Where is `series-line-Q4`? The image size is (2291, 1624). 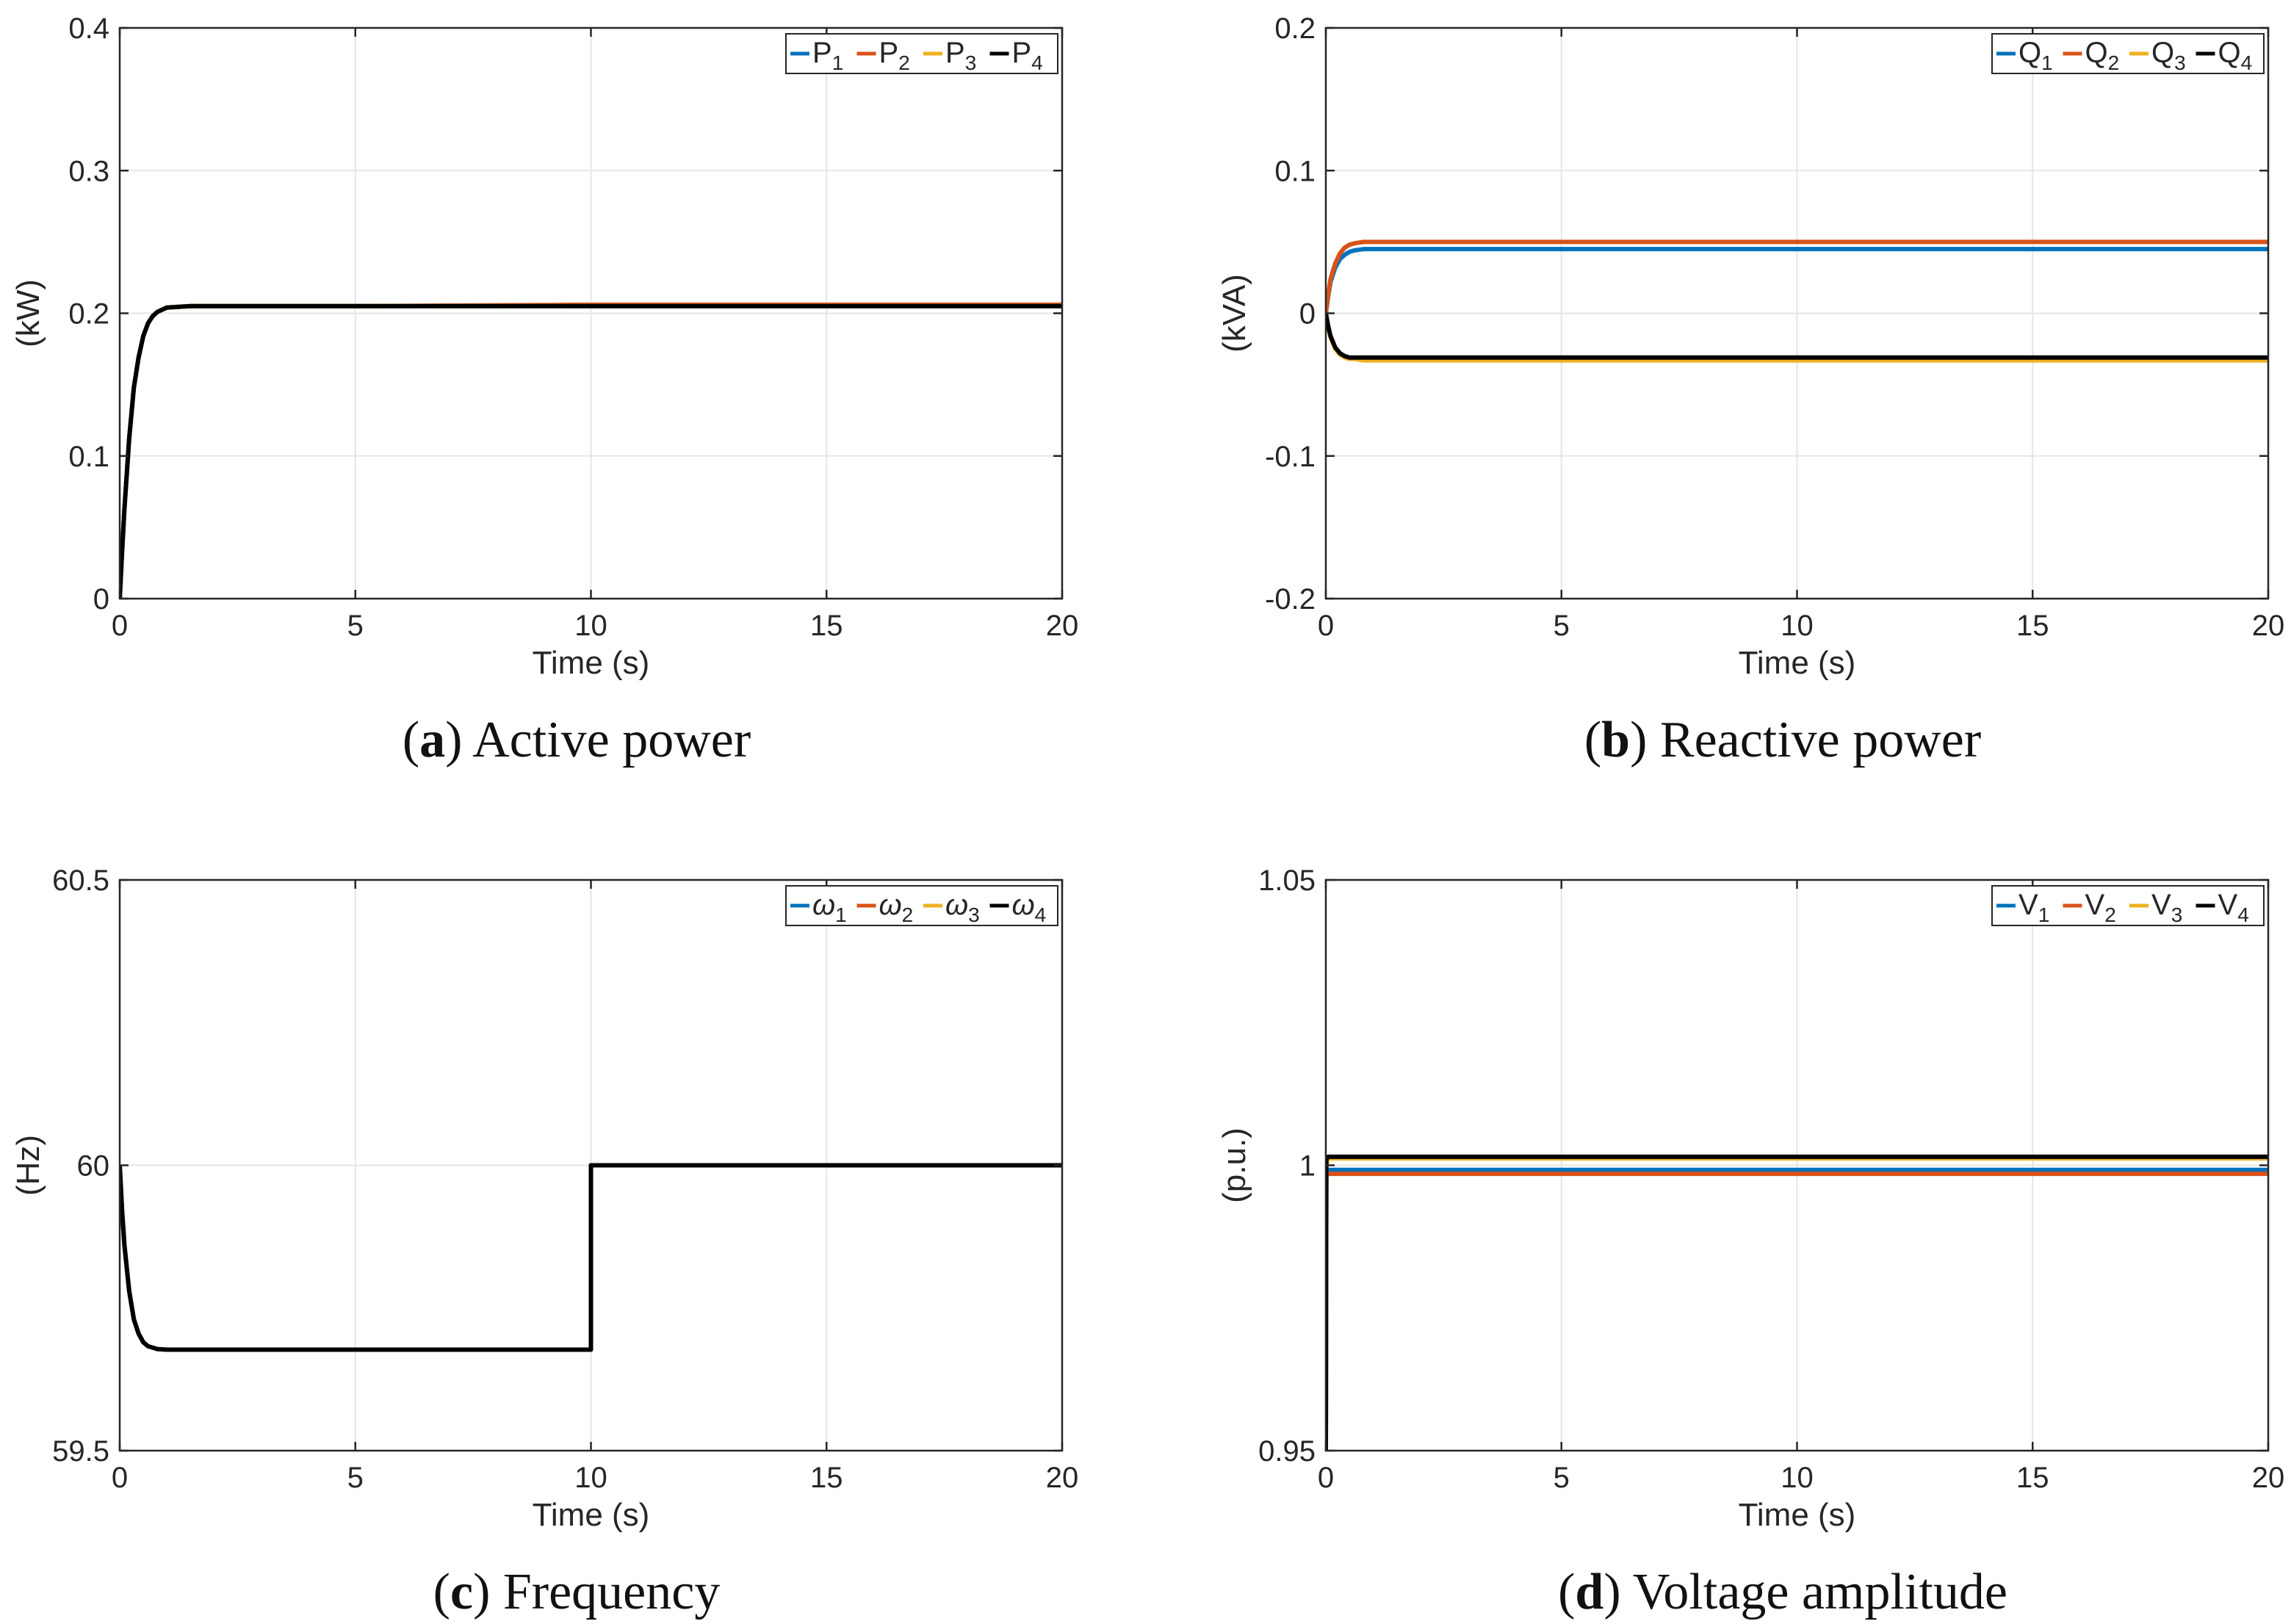
series-line-Q4 is located at coordinates (1797, 336).